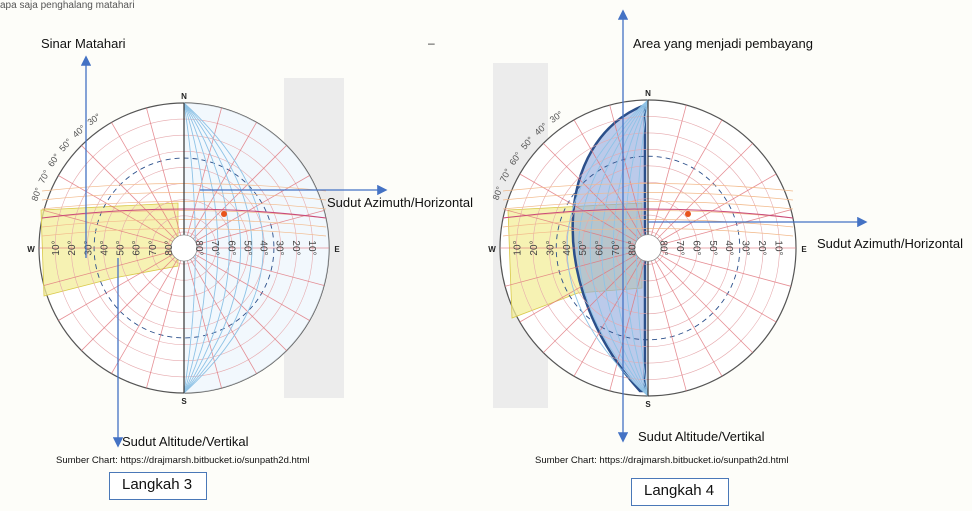 The image size is (972, 511). Describe the element at coordinates (44, 176) in the screenshot. I see `rim-tick-label: 70°` at that location.